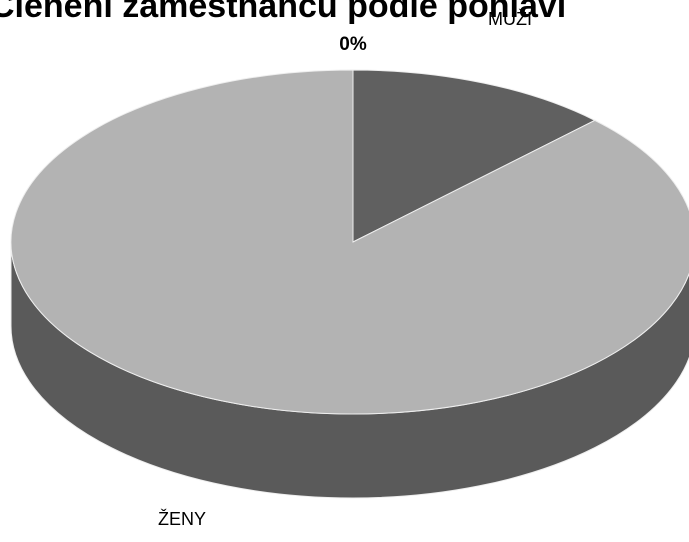  I want to click on pie-slice, so click(474, 156).